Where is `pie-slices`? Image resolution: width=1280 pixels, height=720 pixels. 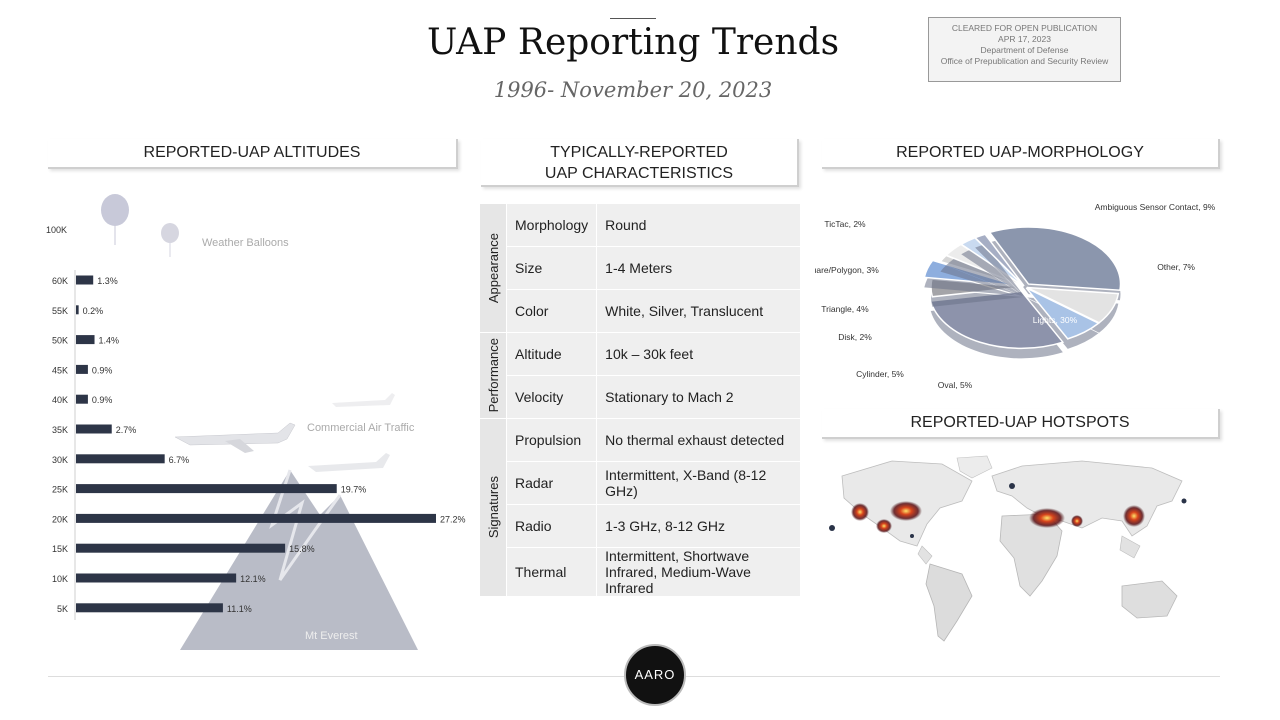 pie-slices is located at coordinates (1022, 292).